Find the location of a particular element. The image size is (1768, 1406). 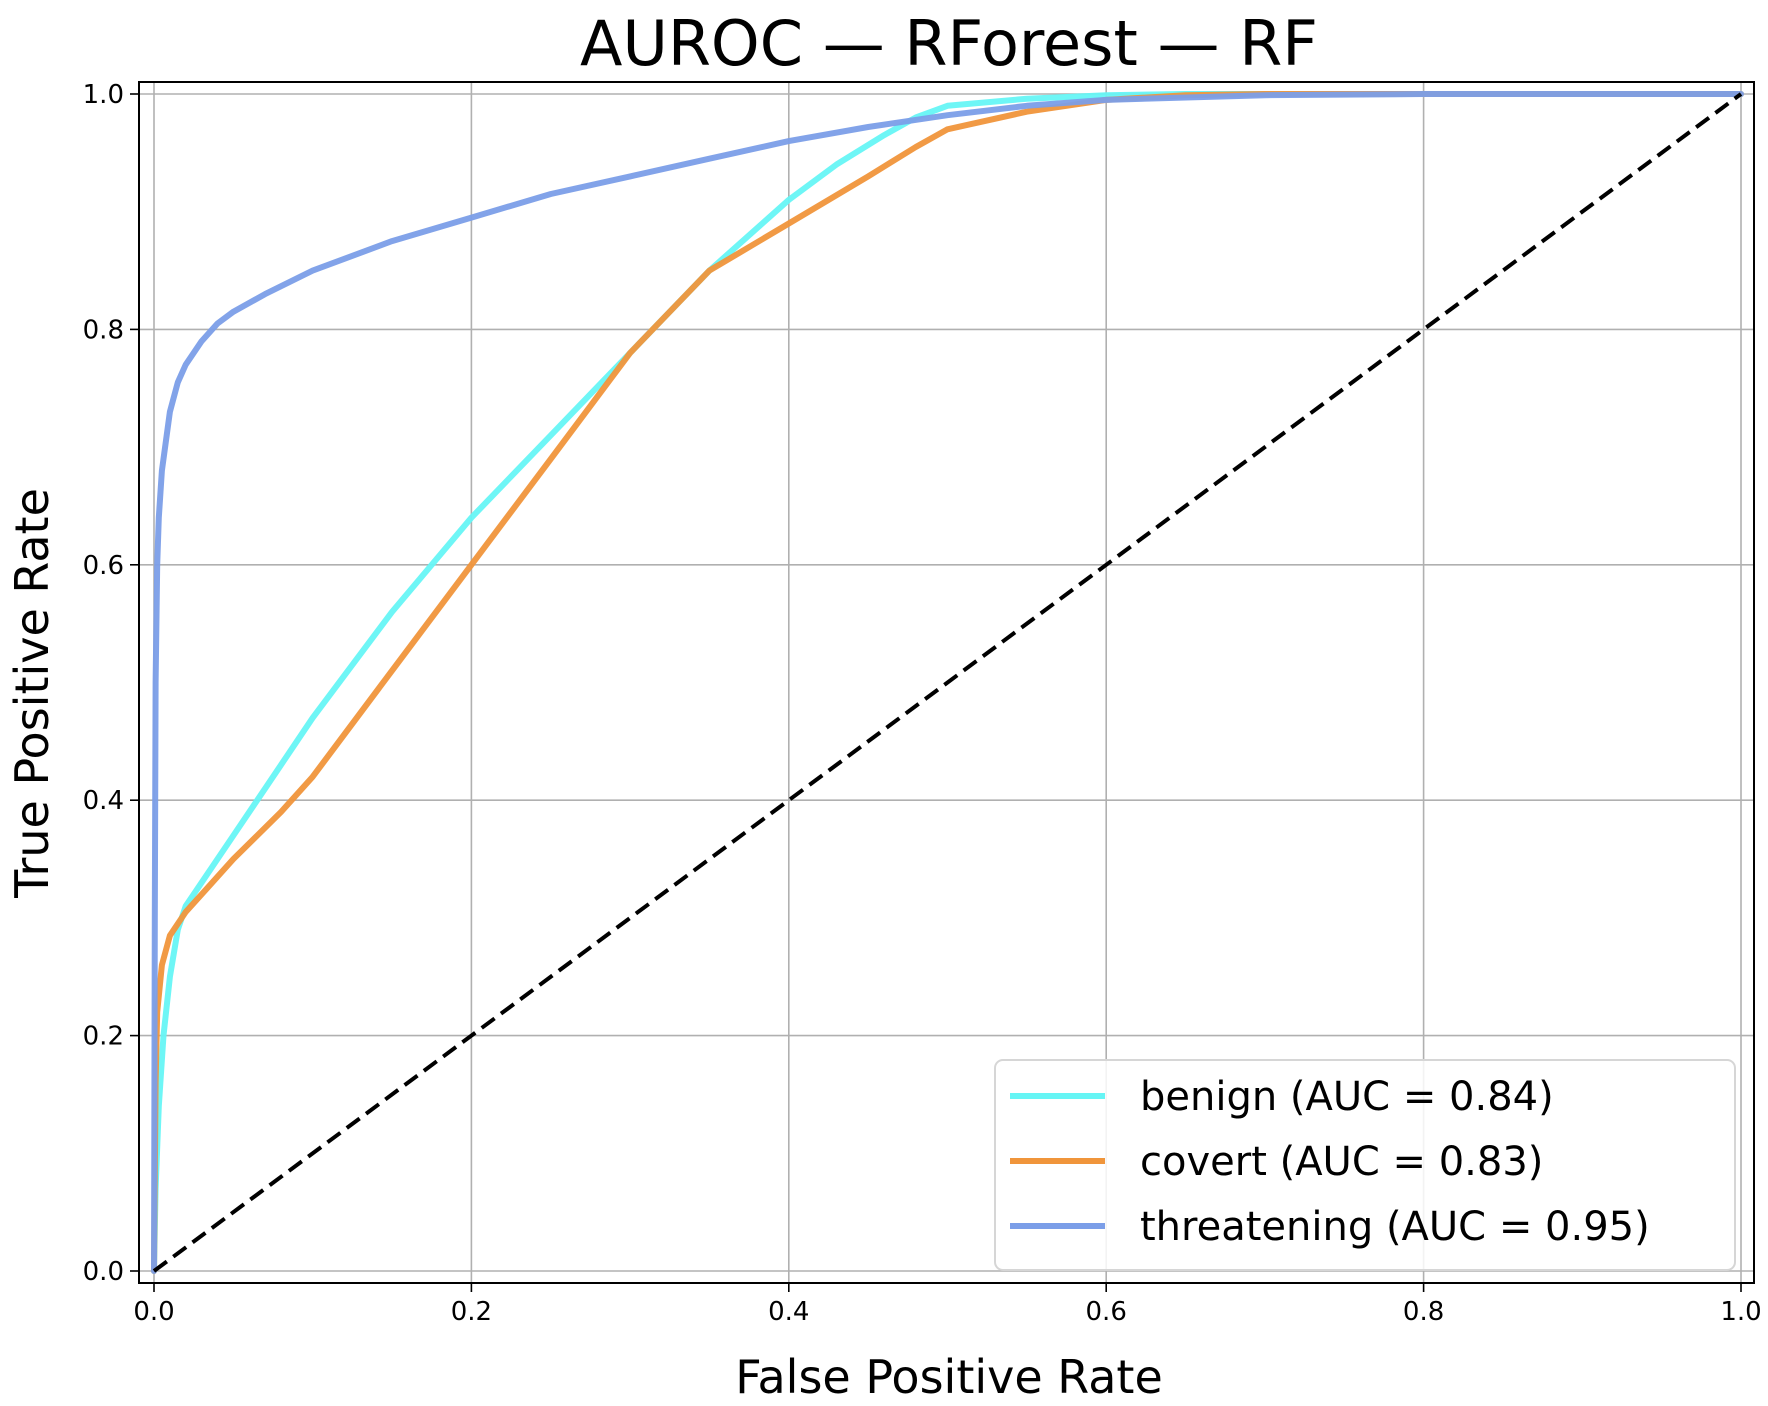

chart-title: AUROC — RForest — RF is located at coordinates (949, 43).